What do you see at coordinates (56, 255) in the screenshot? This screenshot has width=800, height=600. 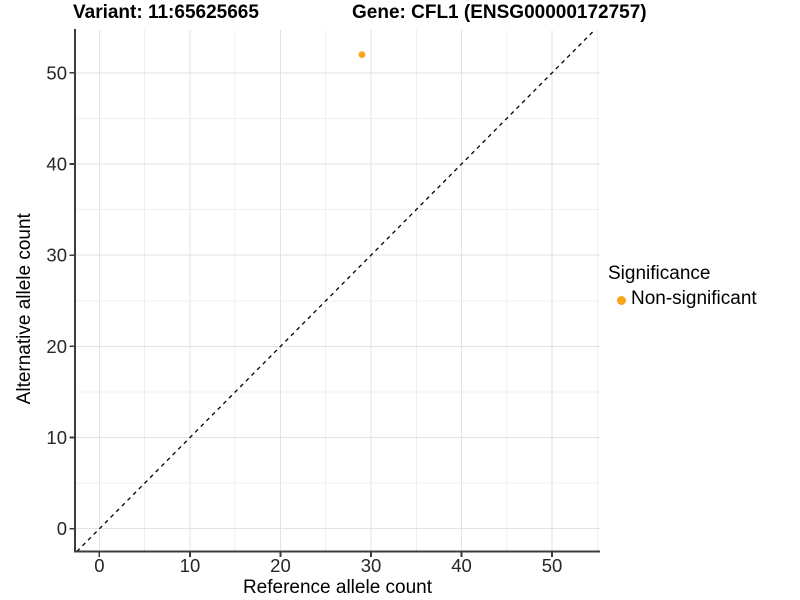 I see `y-tick-label: 30` at bounding box center [56, 255].